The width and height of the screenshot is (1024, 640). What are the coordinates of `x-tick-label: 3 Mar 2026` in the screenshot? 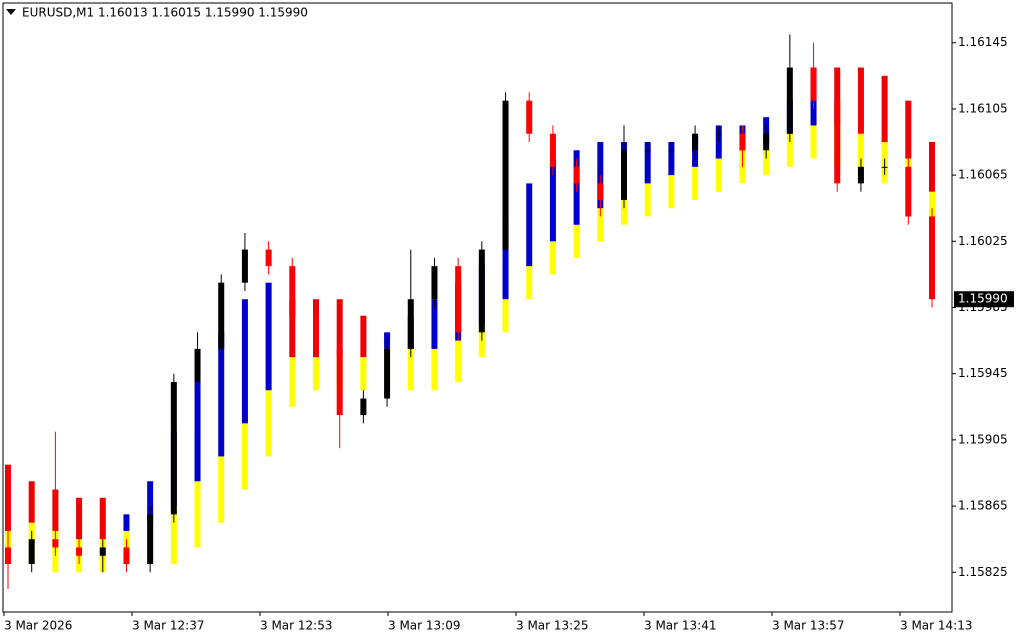 It's located at (38, 626).